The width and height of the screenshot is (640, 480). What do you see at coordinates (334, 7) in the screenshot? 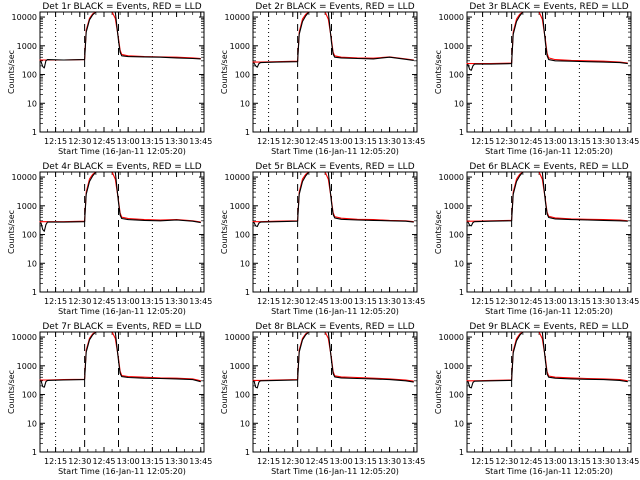
I see `panel-title: Det 2r BLACK = Events, RED = LLD` at bounding box center [334, 7].